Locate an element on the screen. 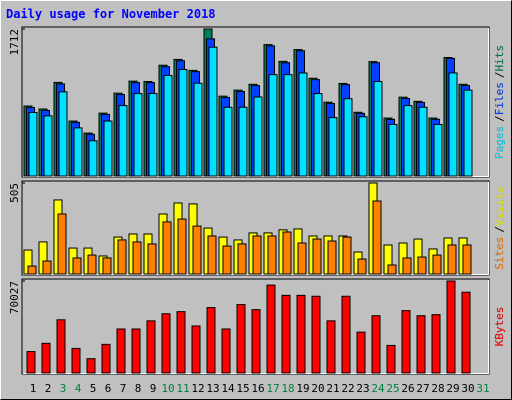 This screenshot has height=400, width=512. legend: Sites /Visits is located at coordinates (499, 228).